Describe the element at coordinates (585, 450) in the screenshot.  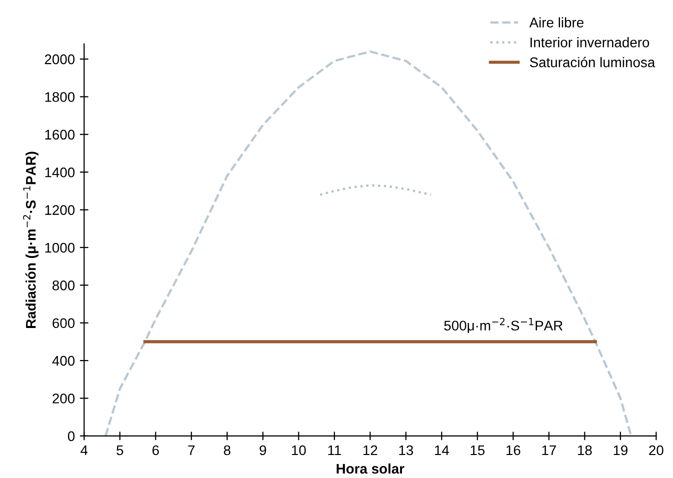
I see `x-tick-label: 18` at that location.